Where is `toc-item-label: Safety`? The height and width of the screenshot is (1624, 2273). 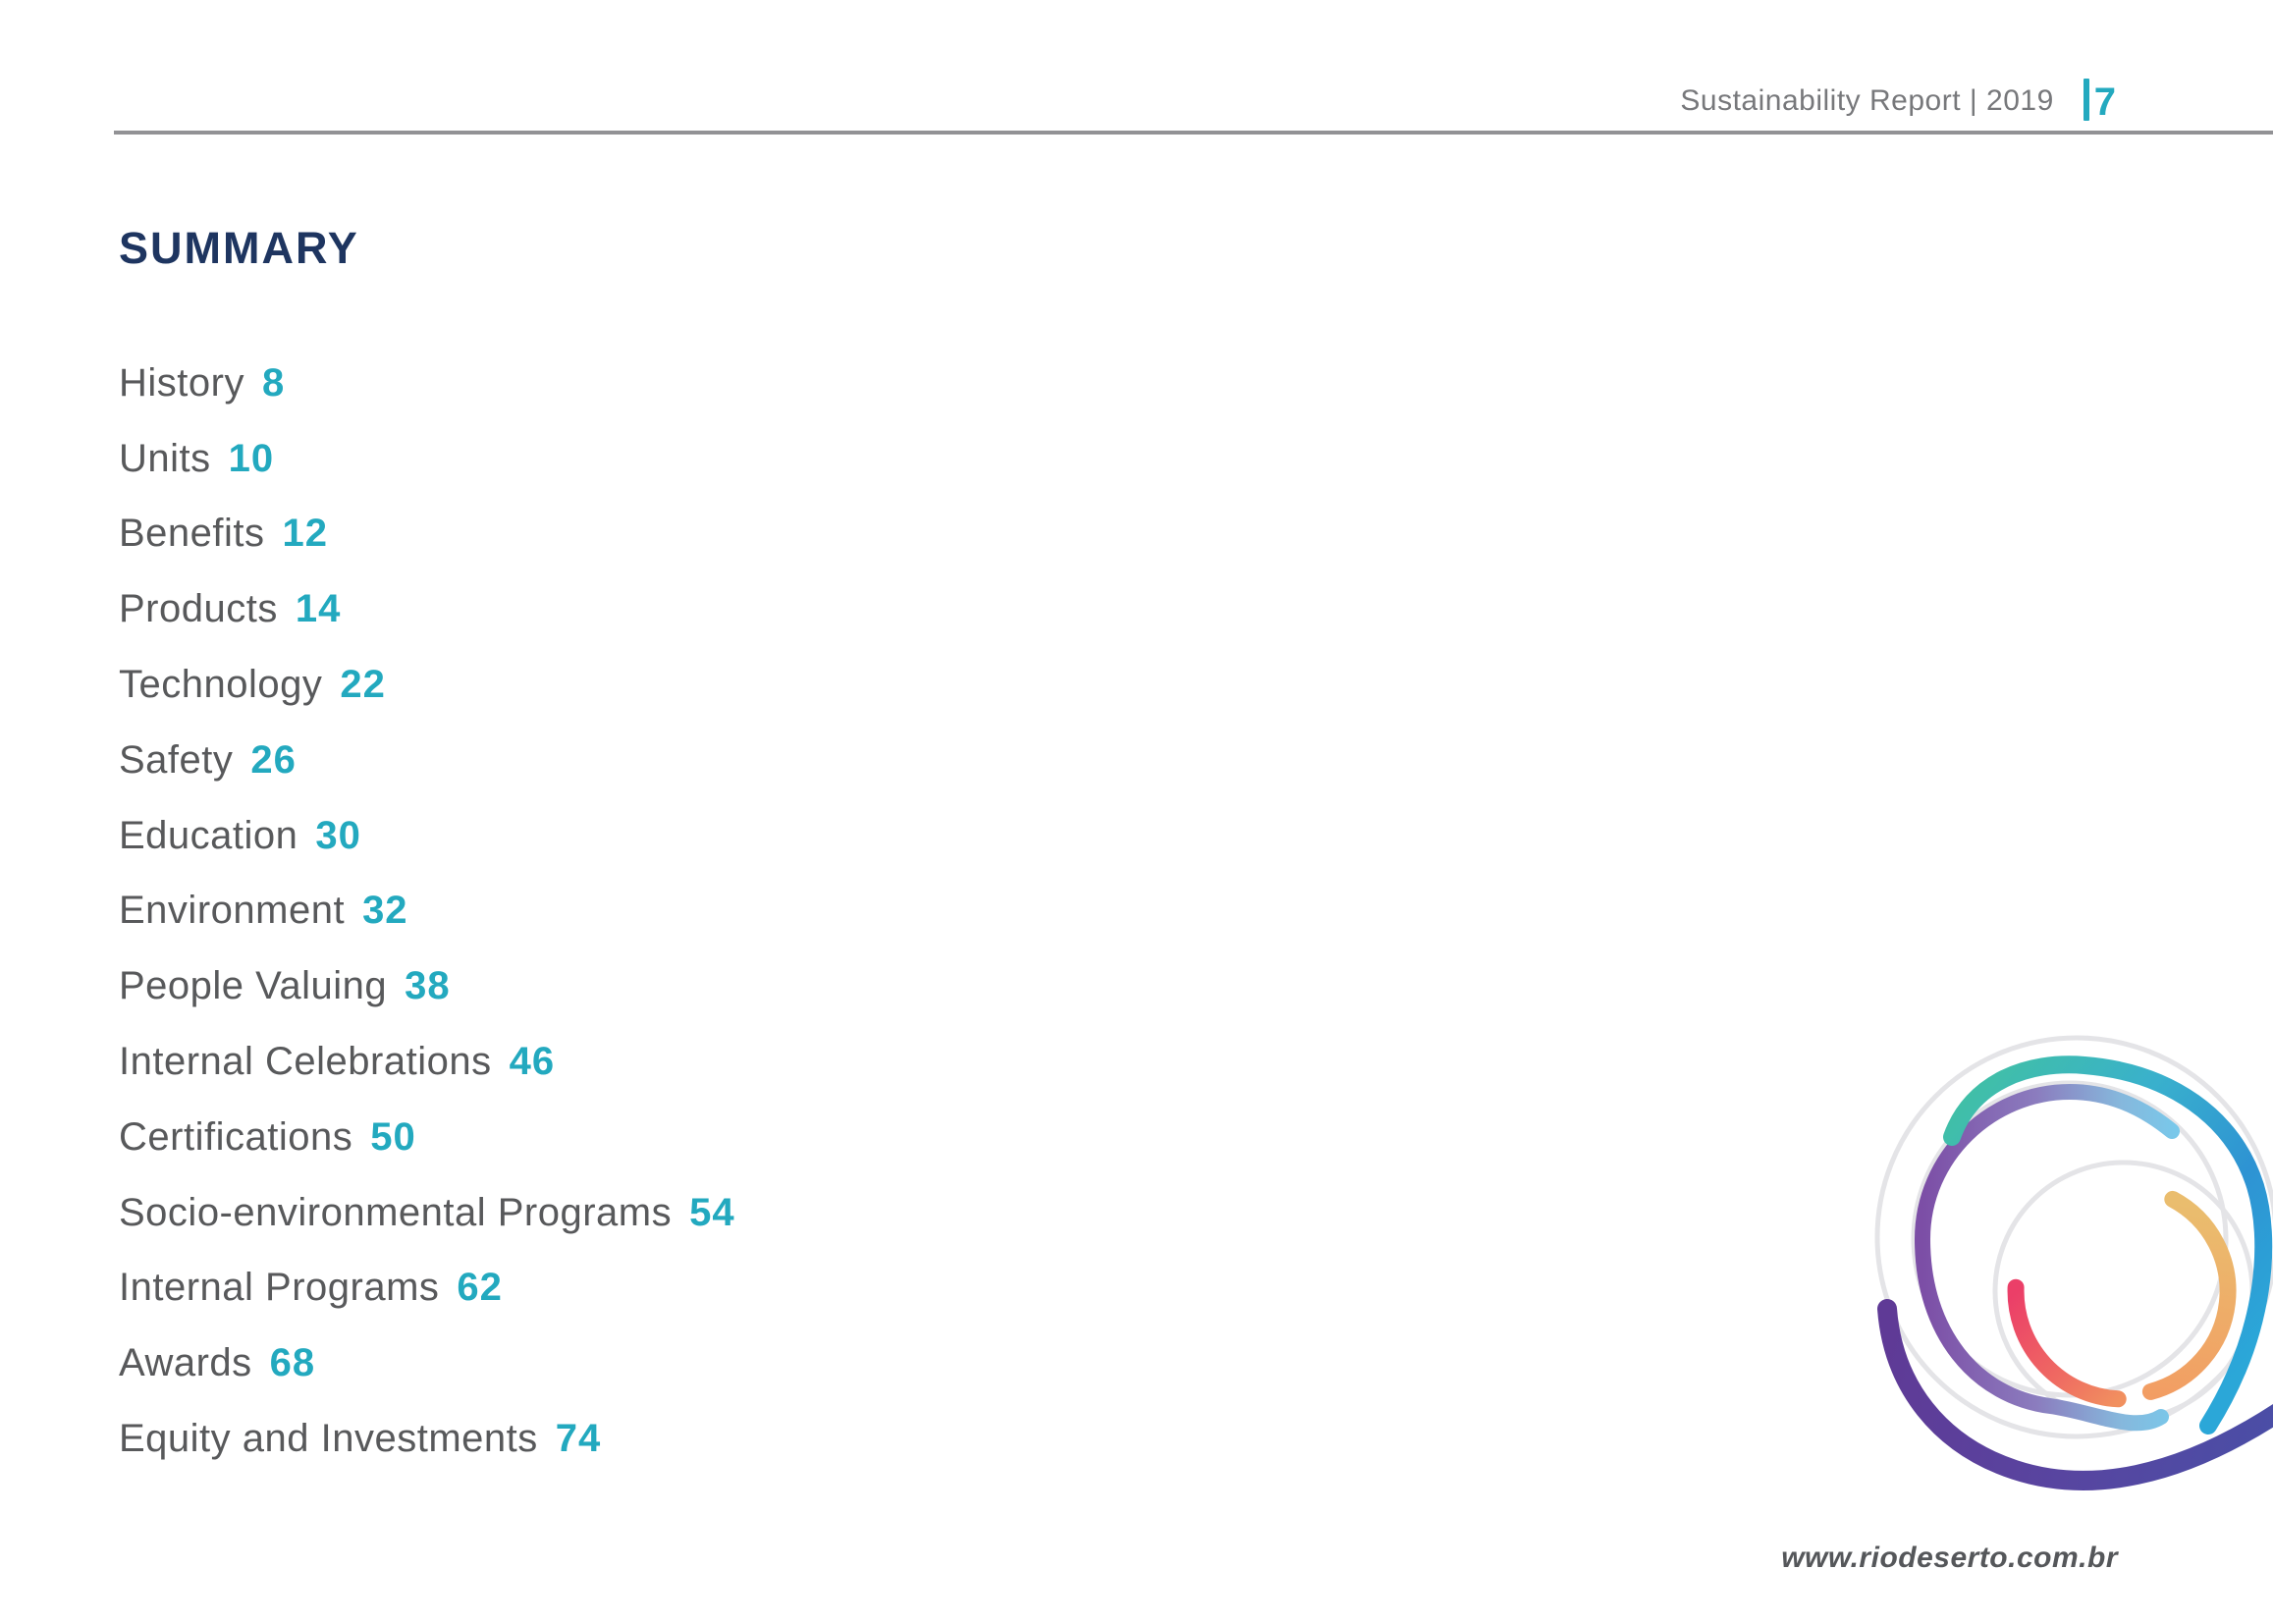
toc-item-label: Safety is located at coordinates (176, 759).